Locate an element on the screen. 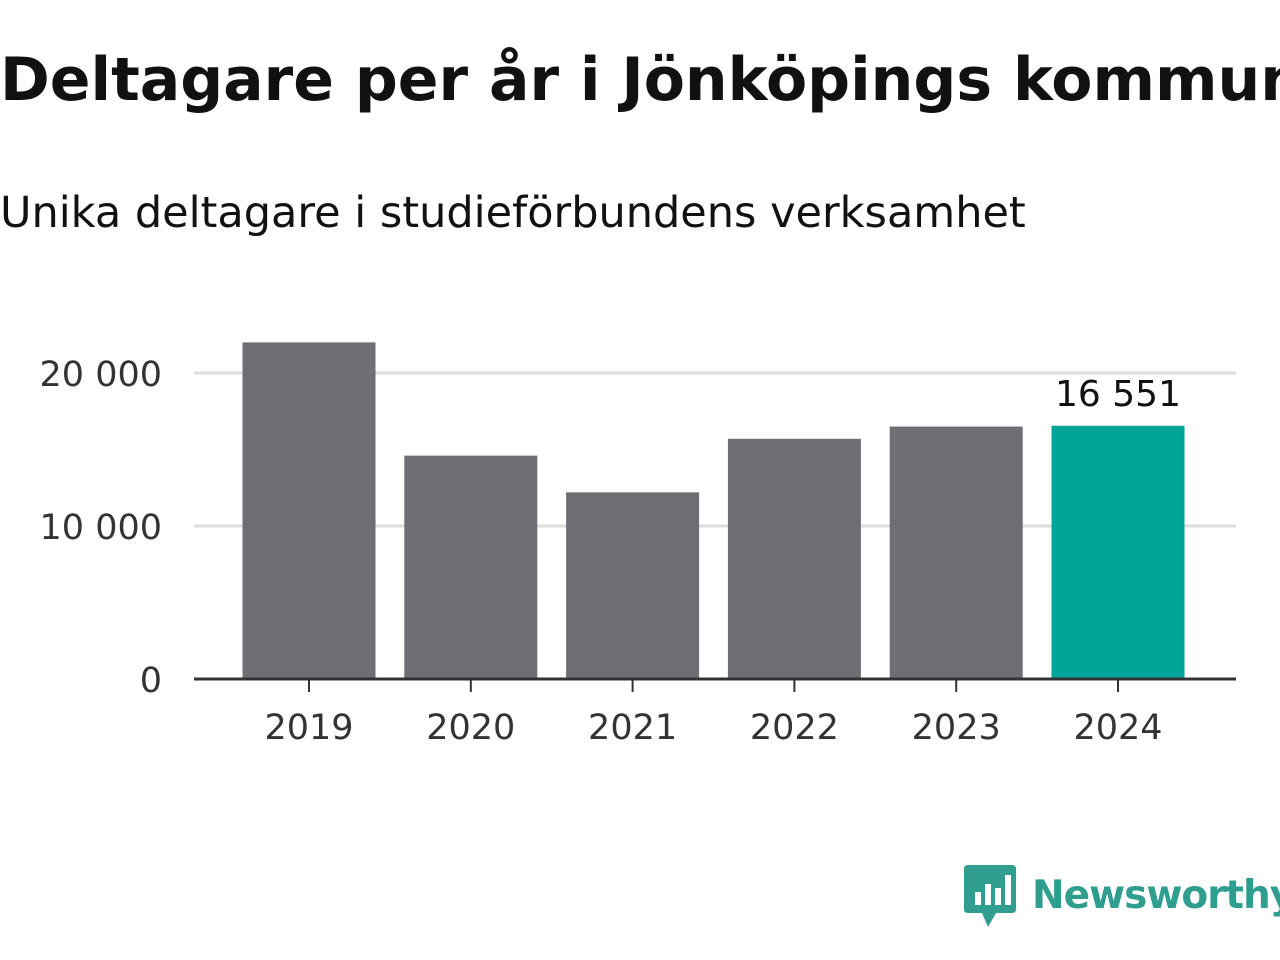  x-tick-label: 2022 is located at coordinates (794, 728).